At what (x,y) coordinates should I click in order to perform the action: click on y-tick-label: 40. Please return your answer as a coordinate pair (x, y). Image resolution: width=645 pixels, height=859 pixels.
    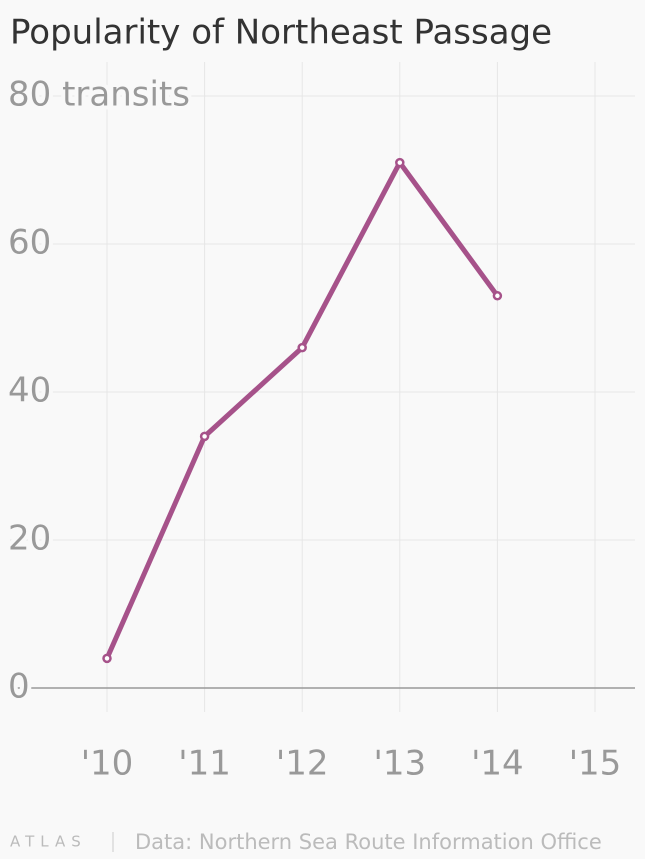
    Looking at the image, I should click on (29, 391).